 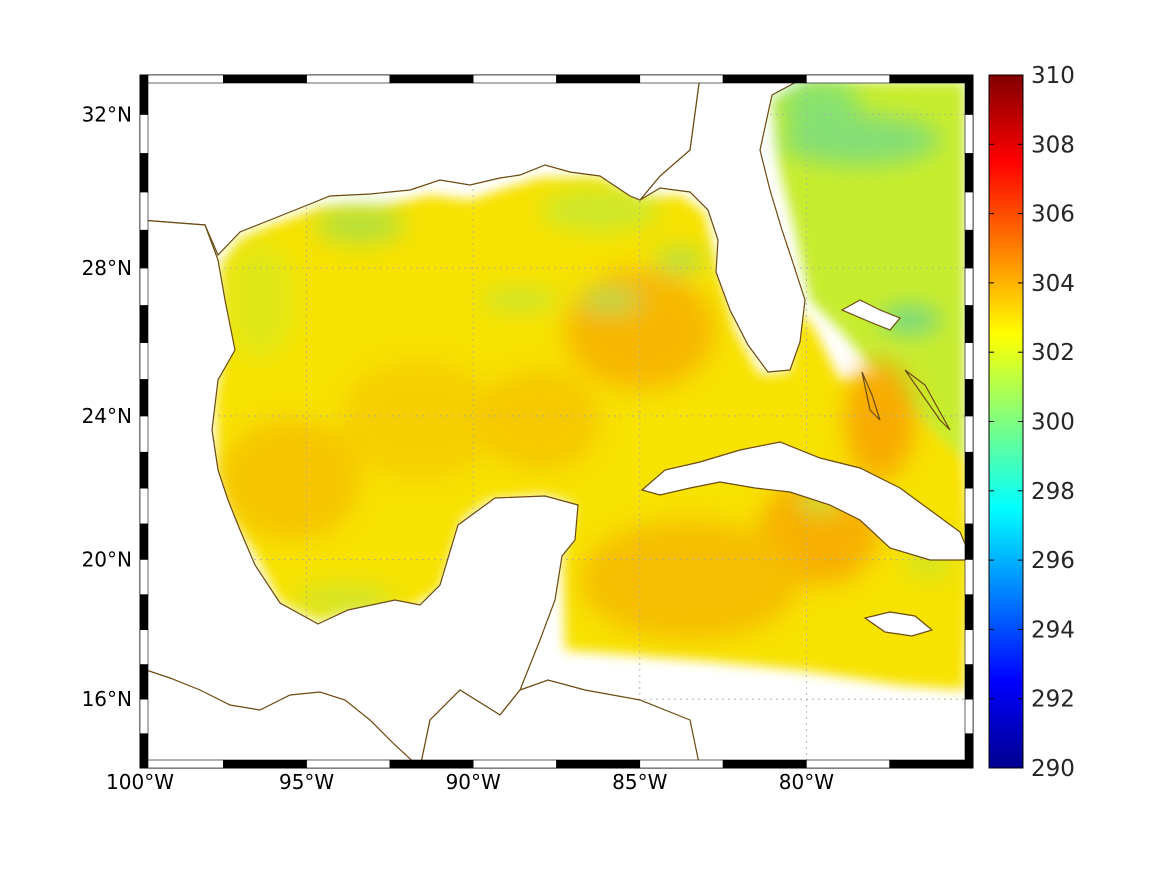 What do you see at coordinates (1053, 145) in the screenshot?
I see `colorbar-tick-label: 308` at bounding box center [1053, 145].